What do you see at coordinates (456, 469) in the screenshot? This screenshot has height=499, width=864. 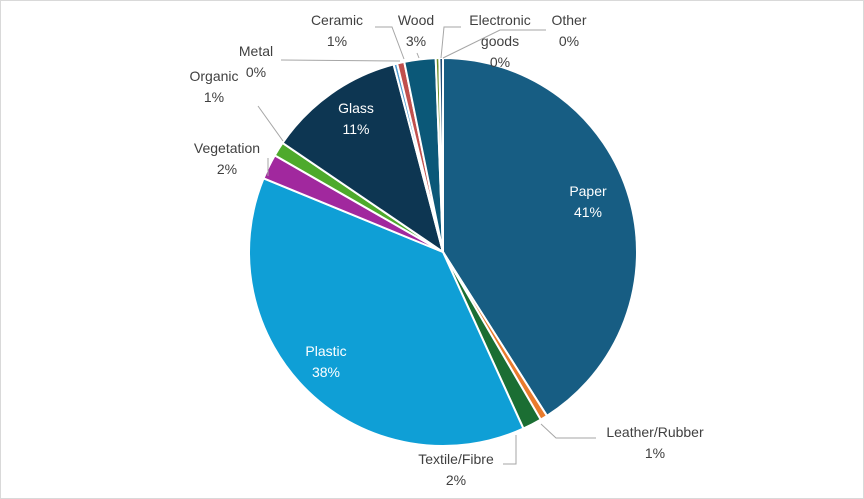 I see `data-label-textile-fibre: Textile/Fibre 2%` at bounding box center [456, 469].